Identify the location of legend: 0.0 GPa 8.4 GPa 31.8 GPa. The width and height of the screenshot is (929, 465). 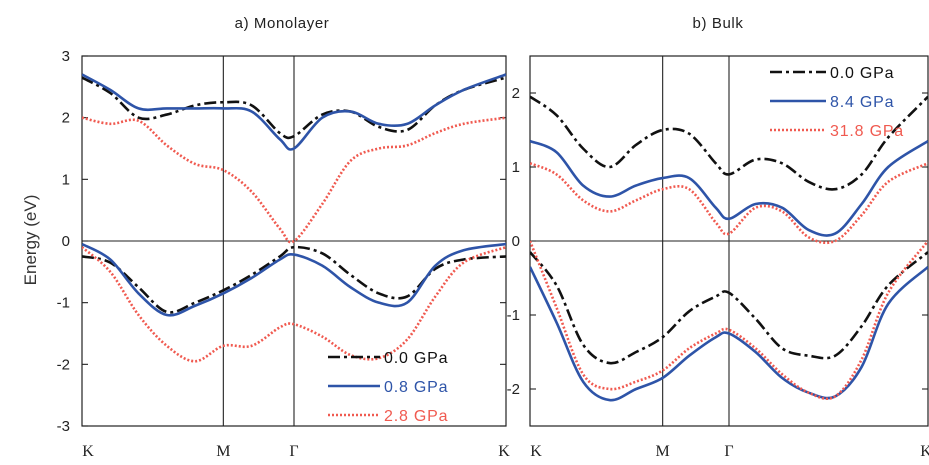
(837, 102).